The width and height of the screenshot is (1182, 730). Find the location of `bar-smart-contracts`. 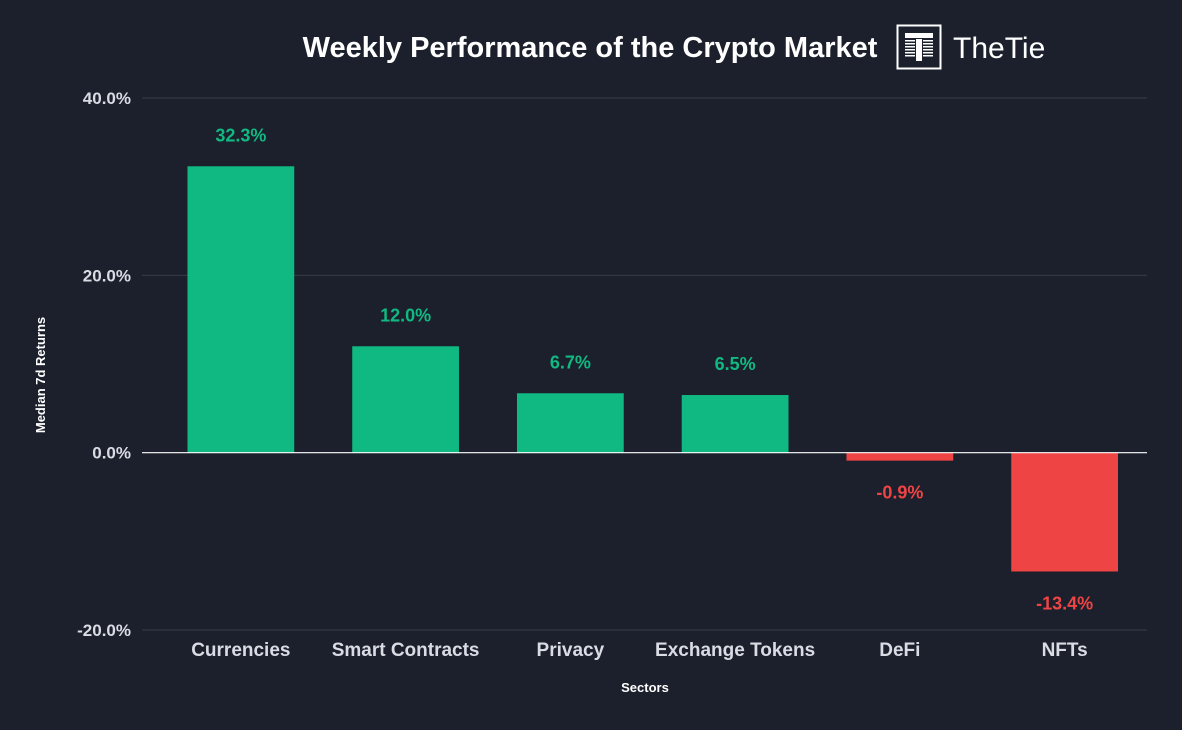

bar-smart-contracts is located at coordinates (405, 399).